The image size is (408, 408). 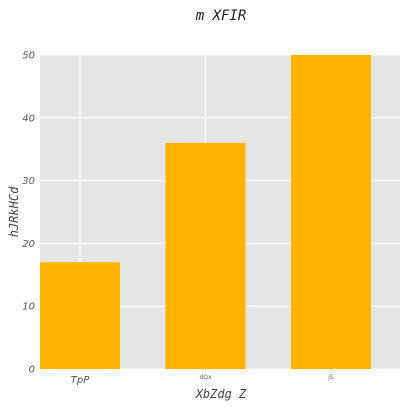 What do you see at coordinates (205, 255) in the screenshot?
I see `bar-dQx` at bounding box center [205, 255].